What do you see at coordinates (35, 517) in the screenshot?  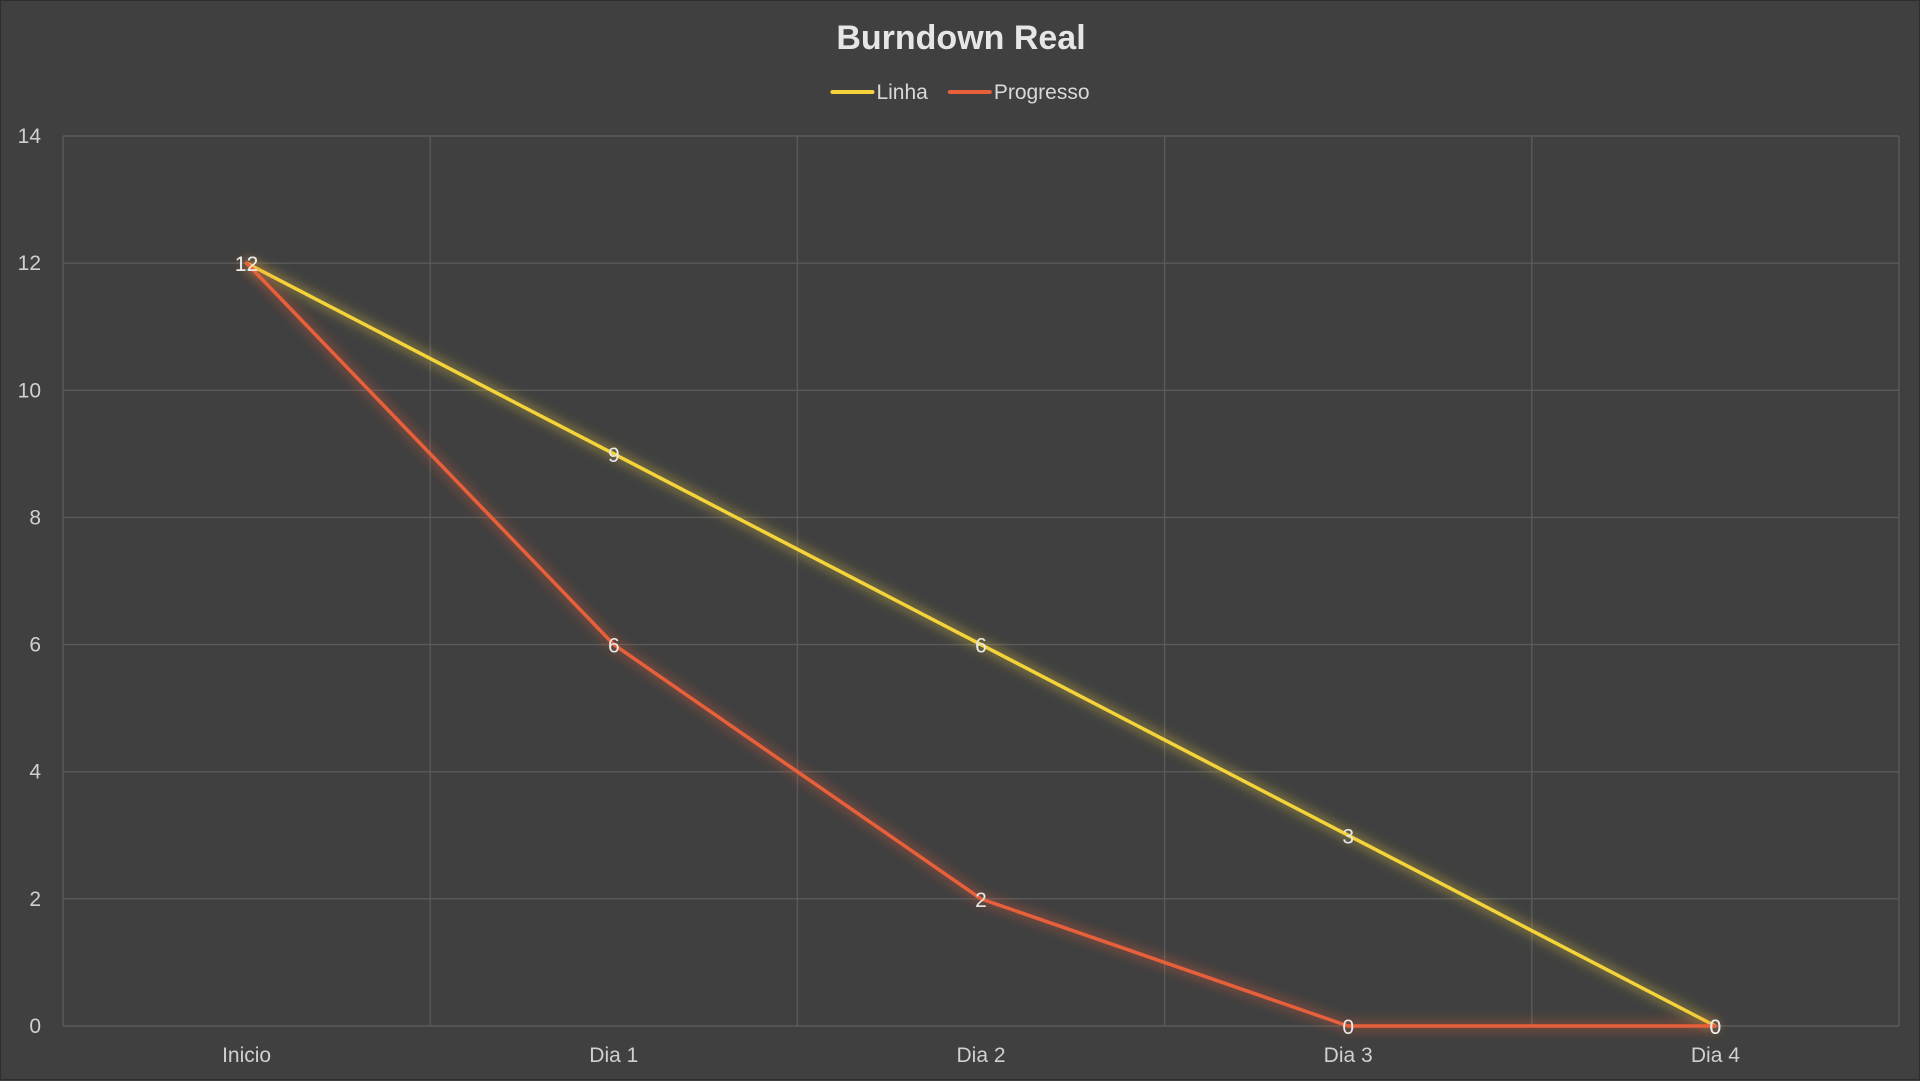 I see `y-tick-label: 8` at bounding box center [35, 517].